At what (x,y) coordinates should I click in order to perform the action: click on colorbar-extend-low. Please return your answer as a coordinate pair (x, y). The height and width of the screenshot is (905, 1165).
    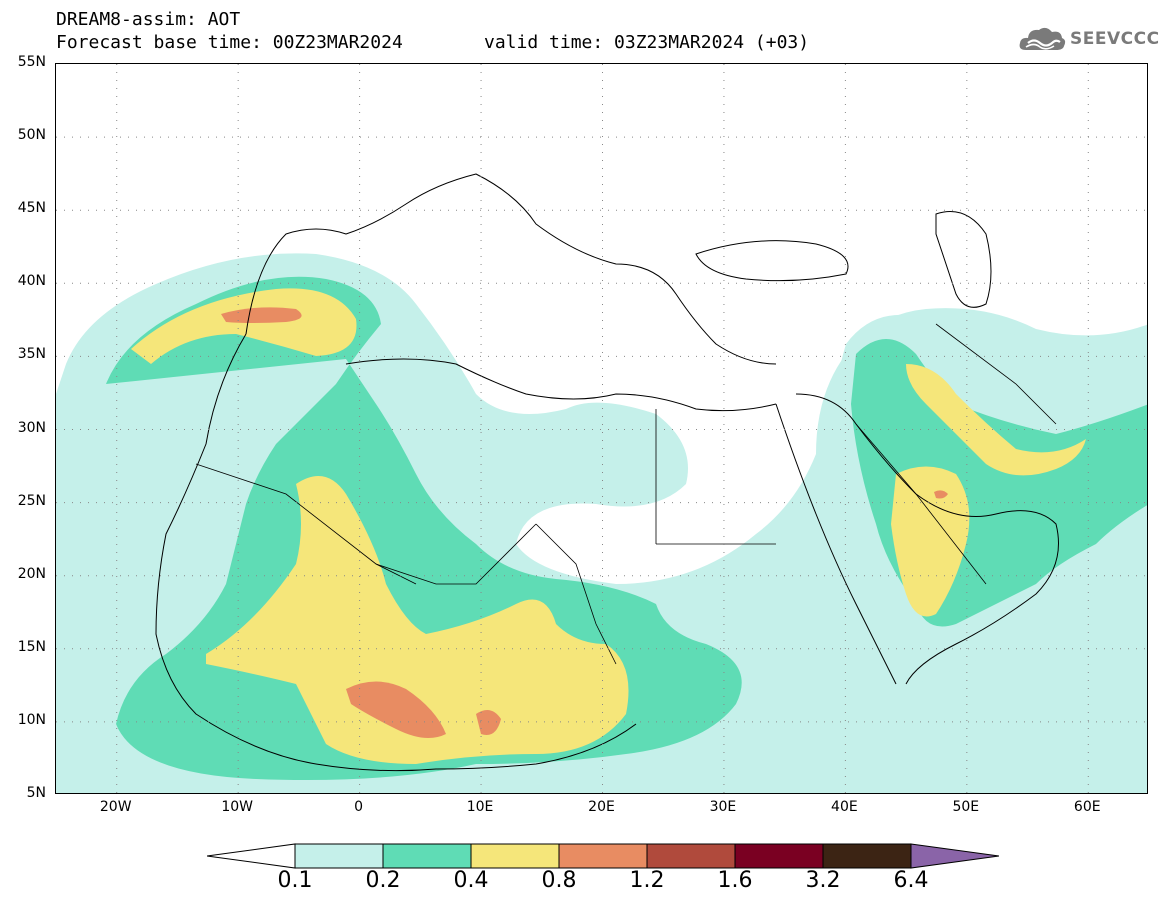
    Looking at the image, I should click on (251, 856).